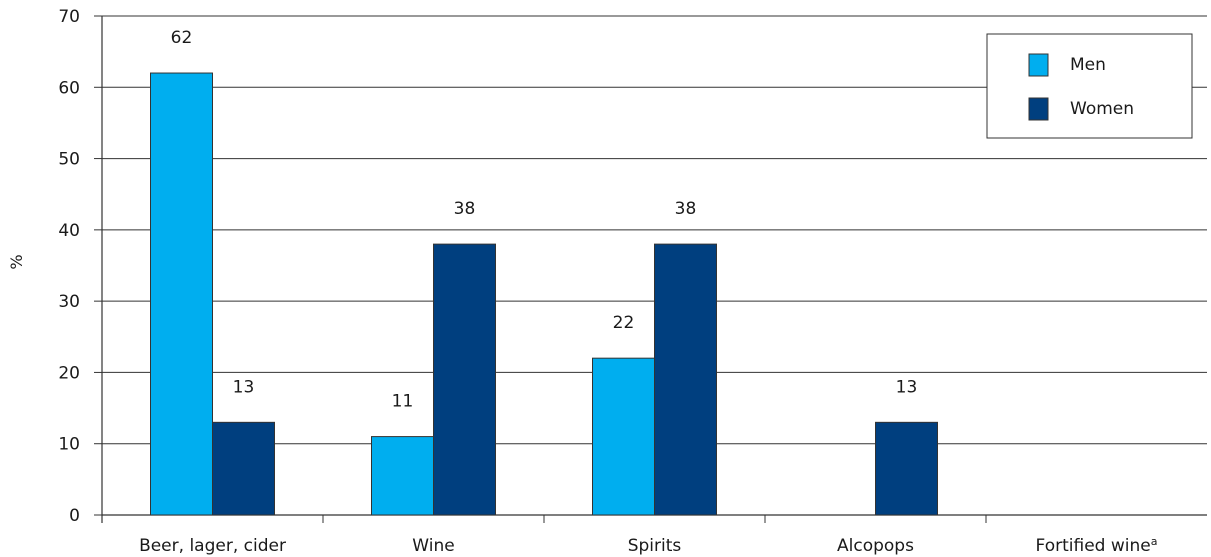  I want to click on legend-label-men: Men, so click(1088, 65).